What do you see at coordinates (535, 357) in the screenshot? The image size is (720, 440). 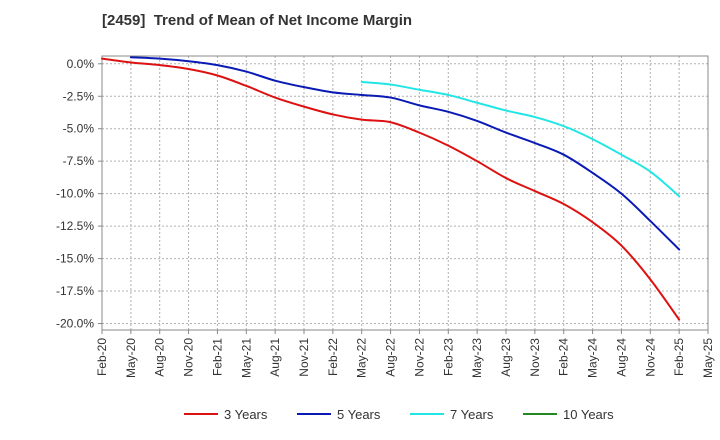 I see `x-tick-label: Nov-23` at bounding box center [535, 357].